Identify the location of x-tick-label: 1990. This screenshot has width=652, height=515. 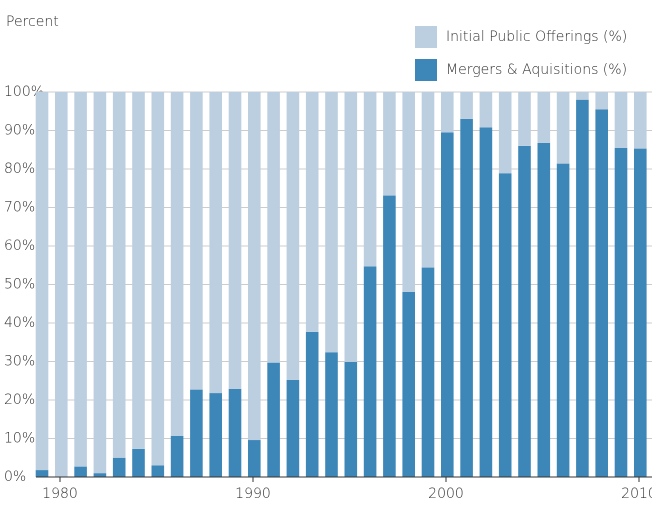
(253, 494).